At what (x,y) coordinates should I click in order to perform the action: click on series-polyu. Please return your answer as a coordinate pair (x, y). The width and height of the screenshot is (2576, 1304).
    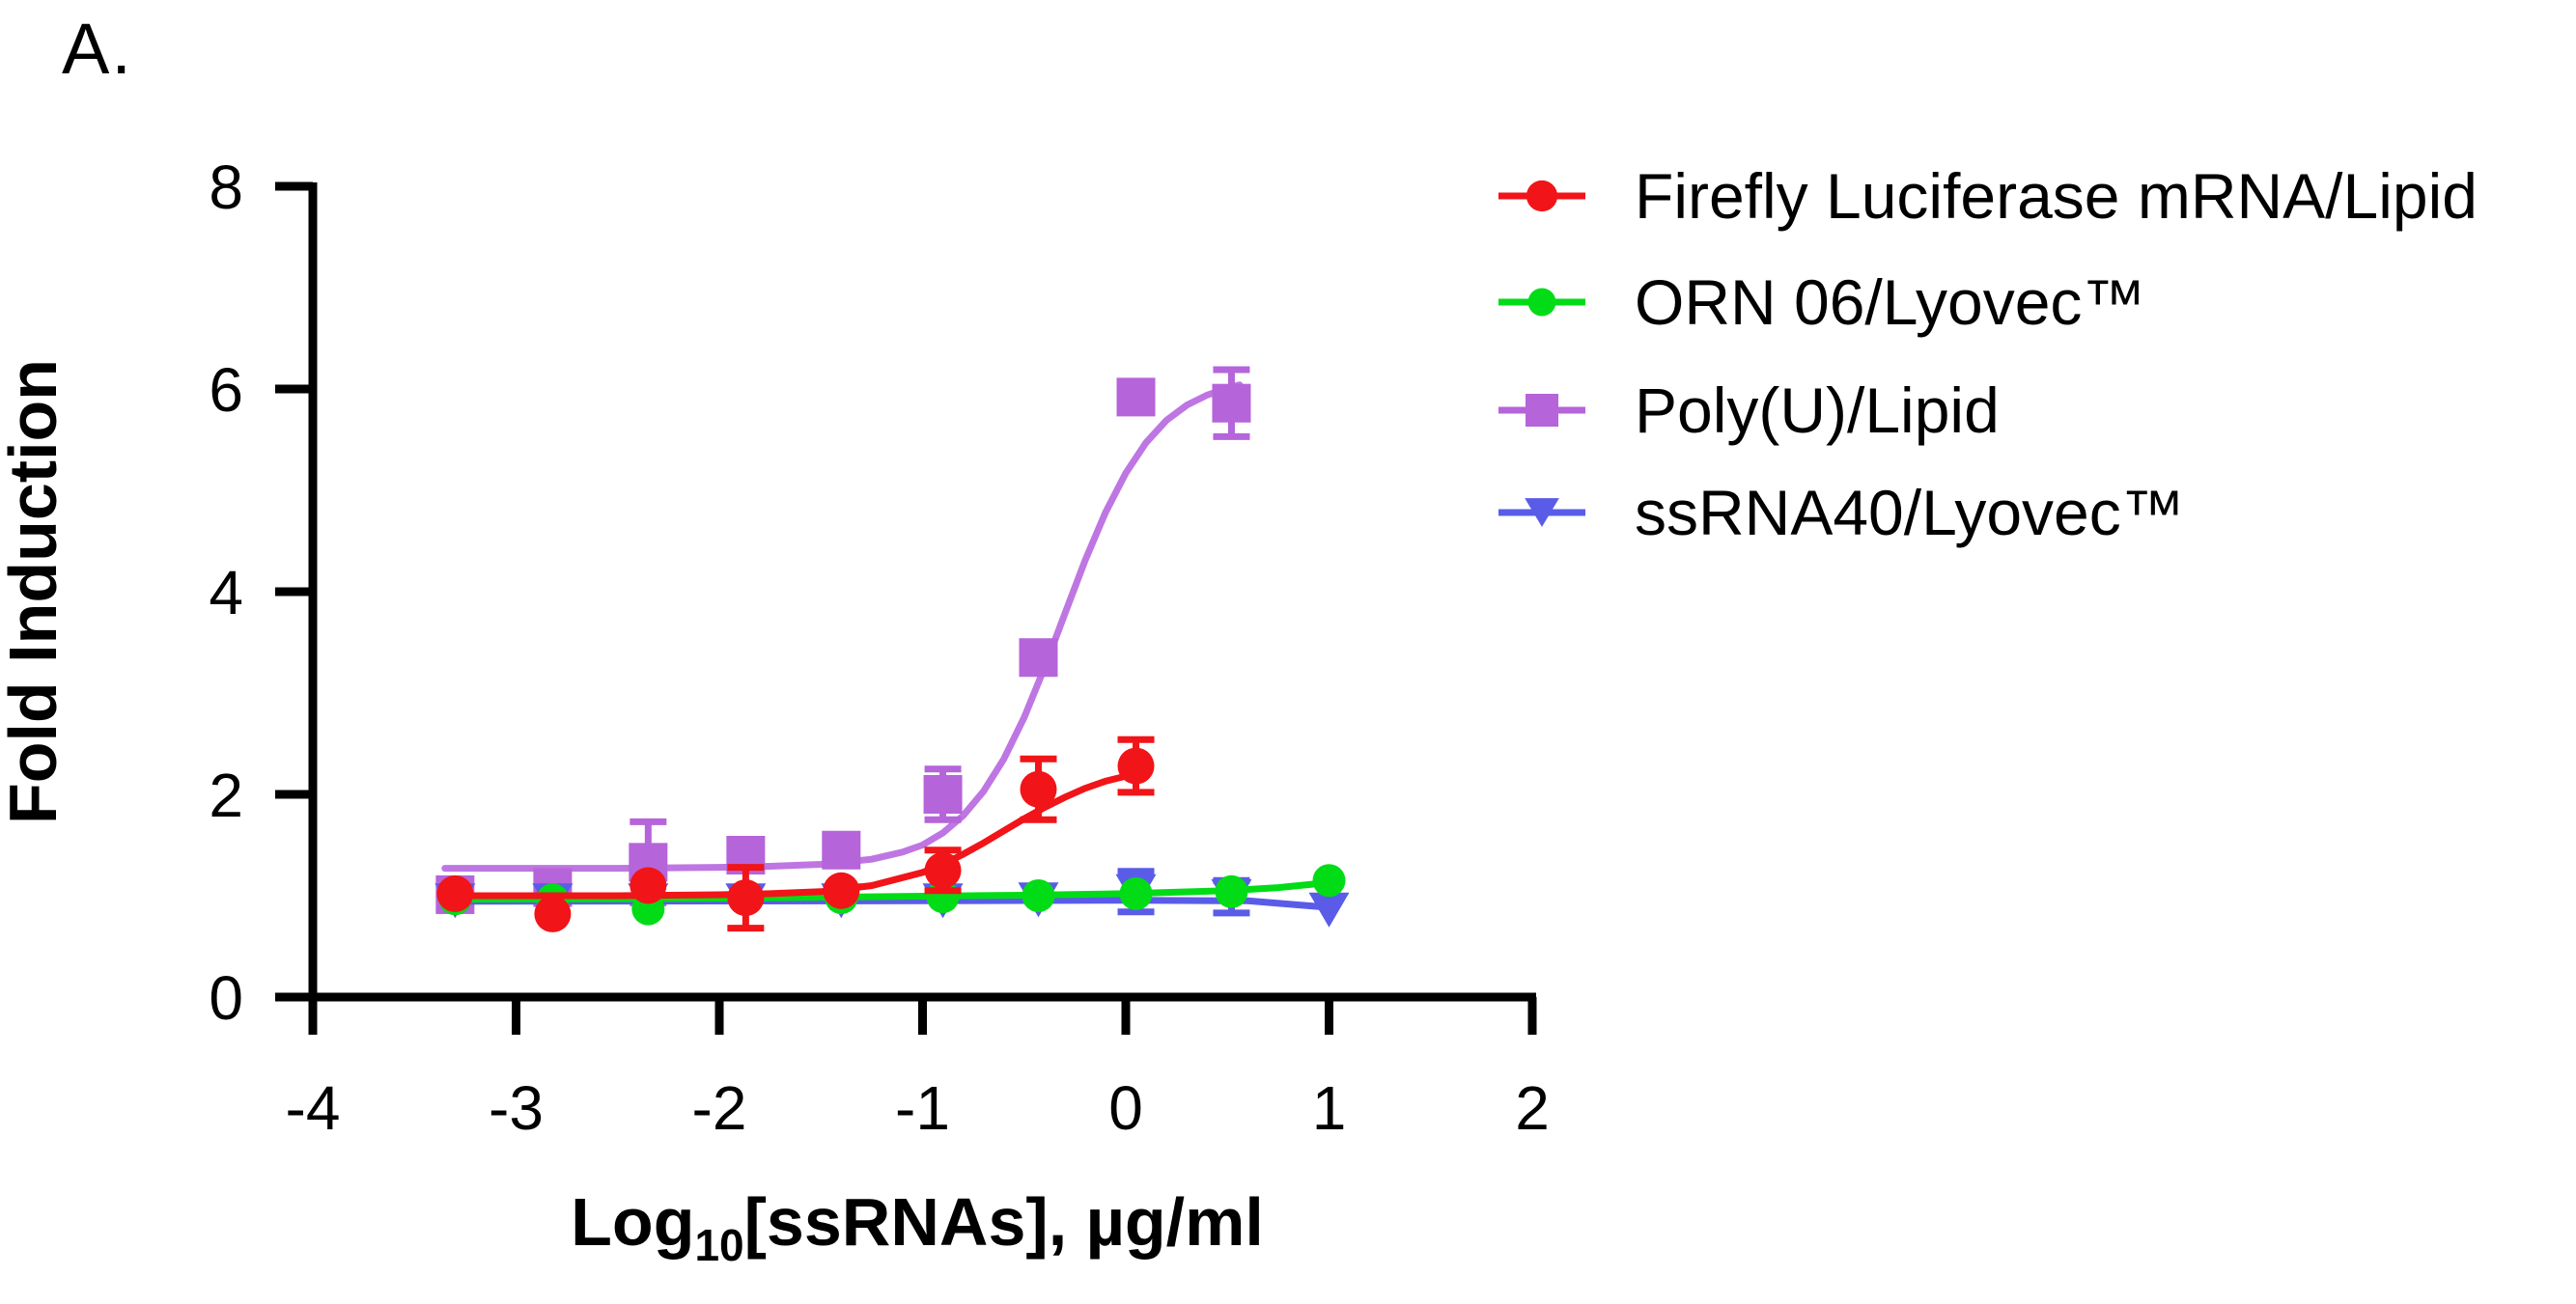
    Looking at the image, I should click on (843, 640).